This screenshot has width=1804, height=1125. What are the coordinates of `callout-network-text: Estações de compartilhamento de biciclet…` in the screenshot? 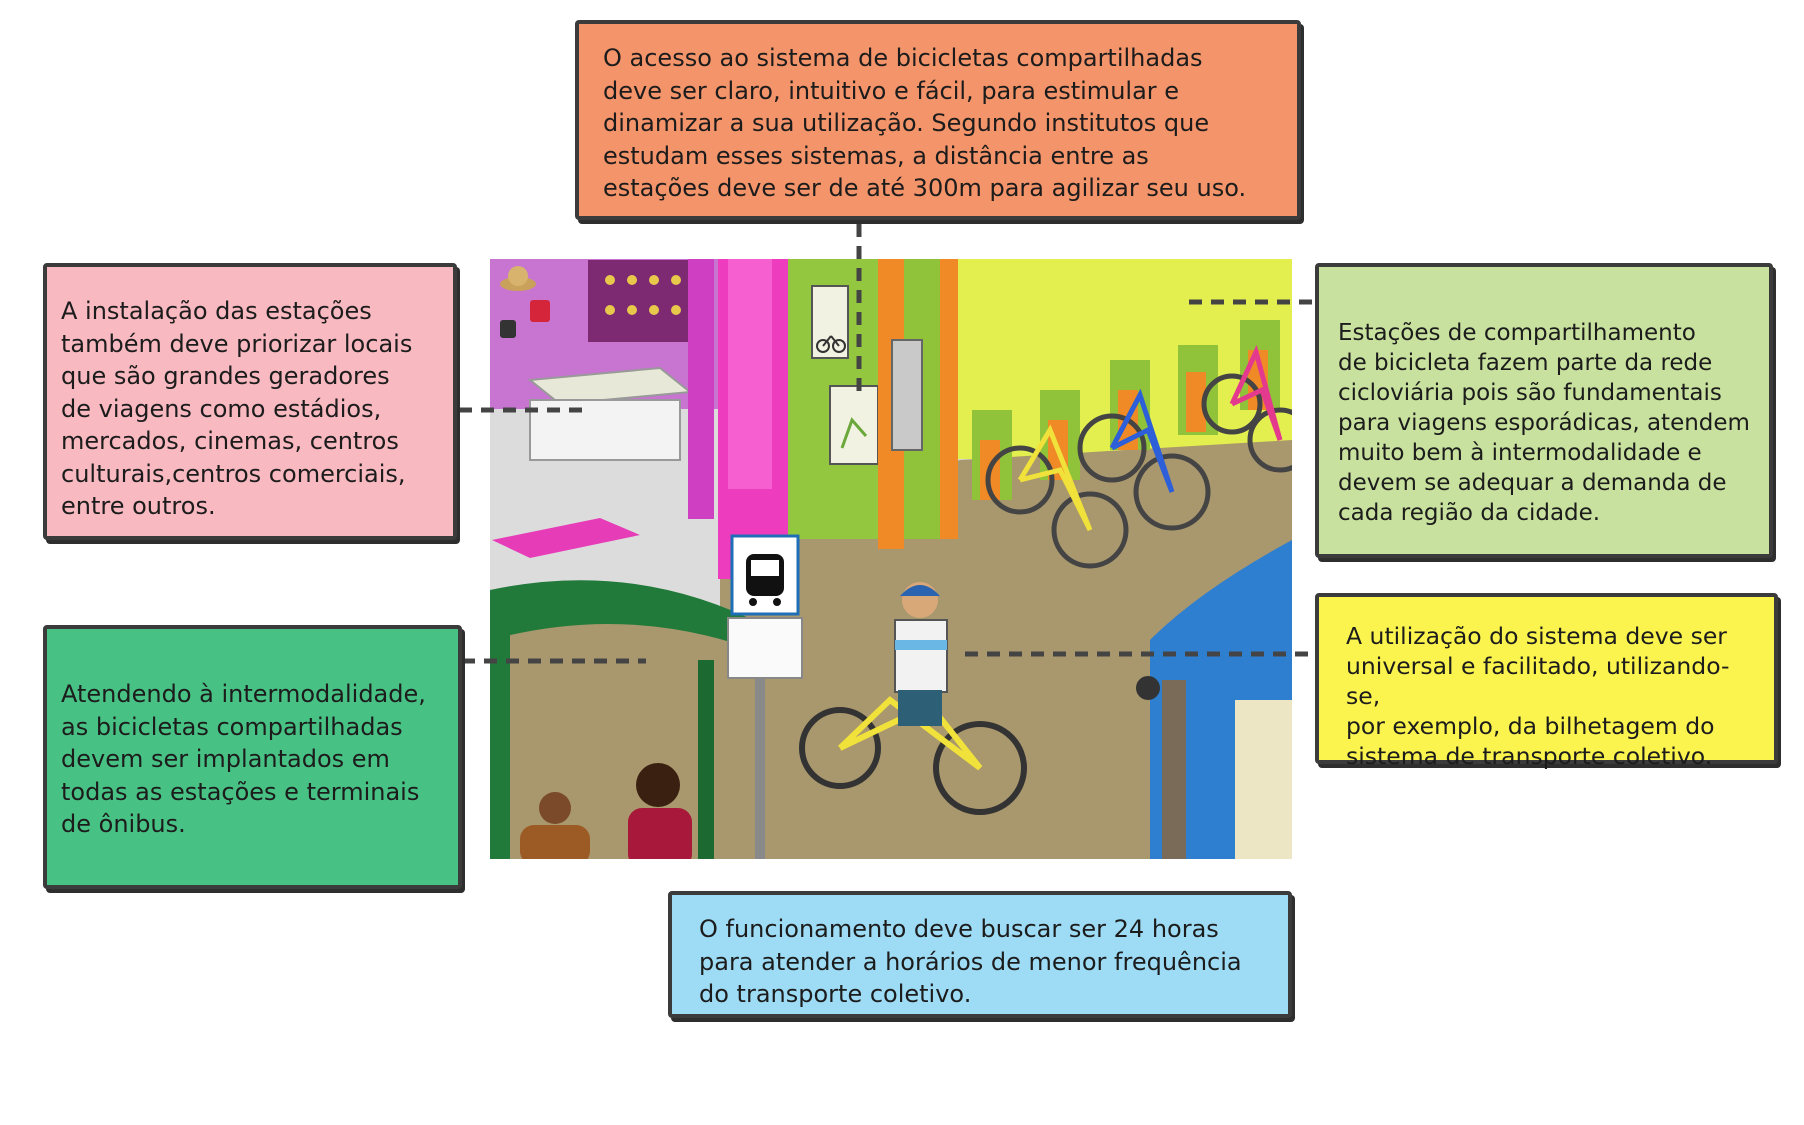 It's located at (1544, 423).